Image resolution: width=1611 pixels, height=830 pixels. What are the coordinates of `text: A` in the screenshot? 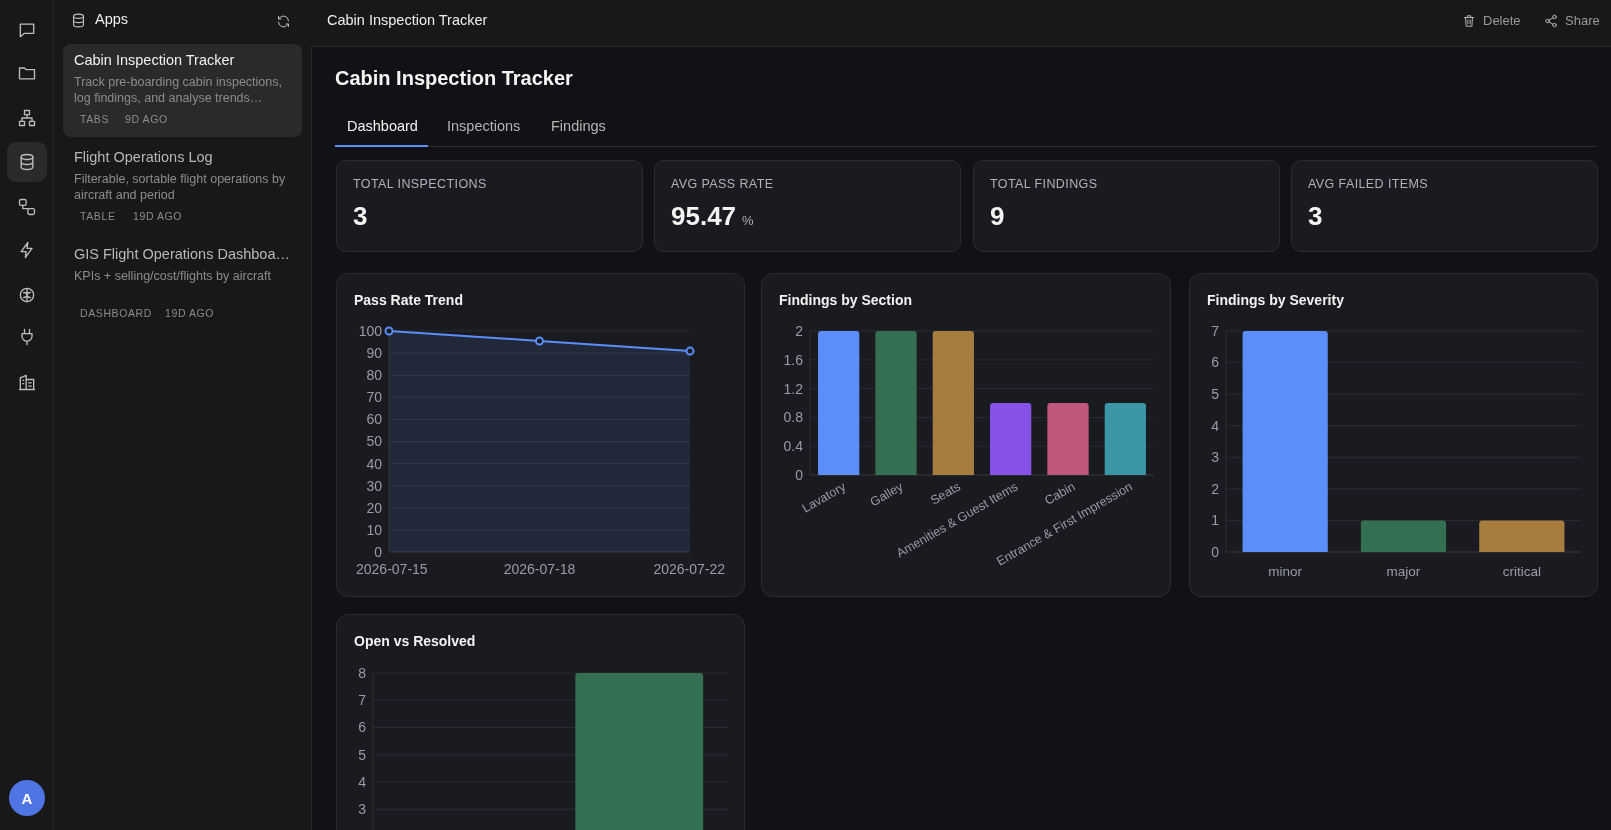 It's located at (27, 798).